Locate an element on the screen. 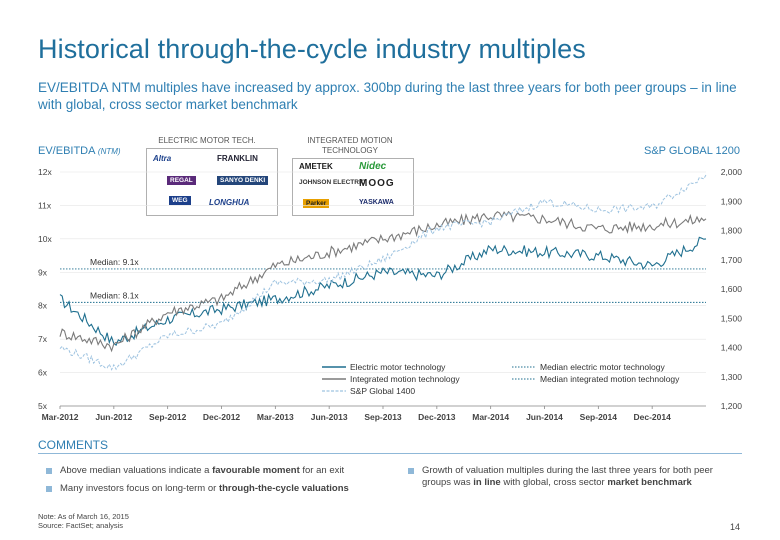 The image size is (780, 540). logo-nidec: Nidec is located at coordinates (373, 166).